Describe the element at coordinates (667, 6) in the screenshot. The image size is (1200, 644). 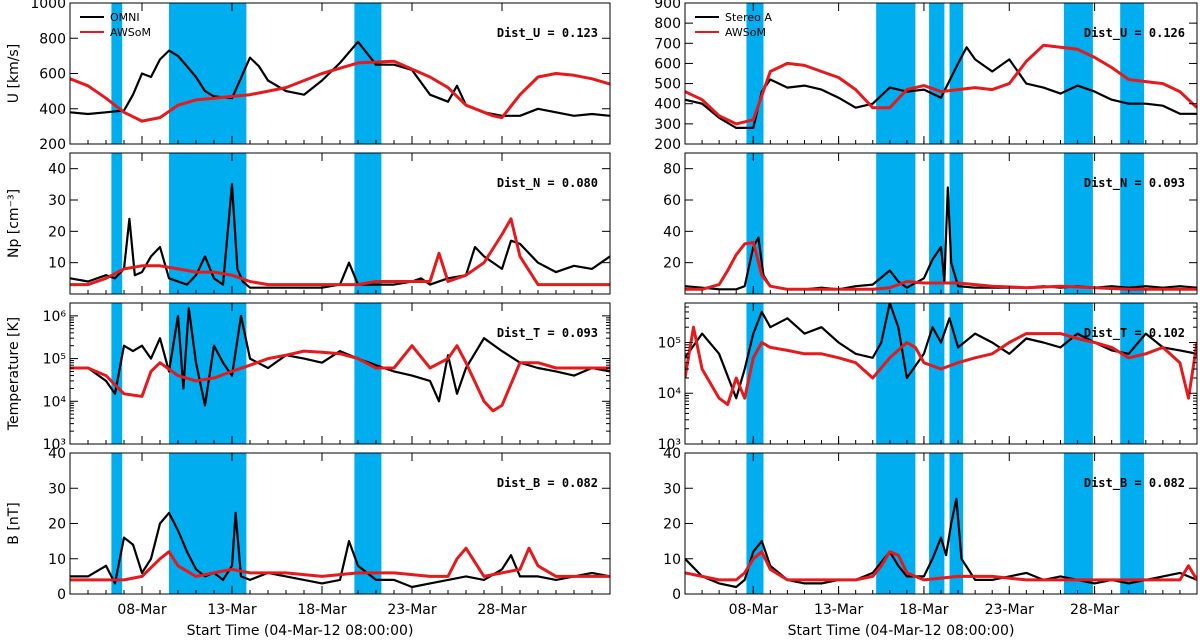
I see `y-tick-label: 900` at that location.